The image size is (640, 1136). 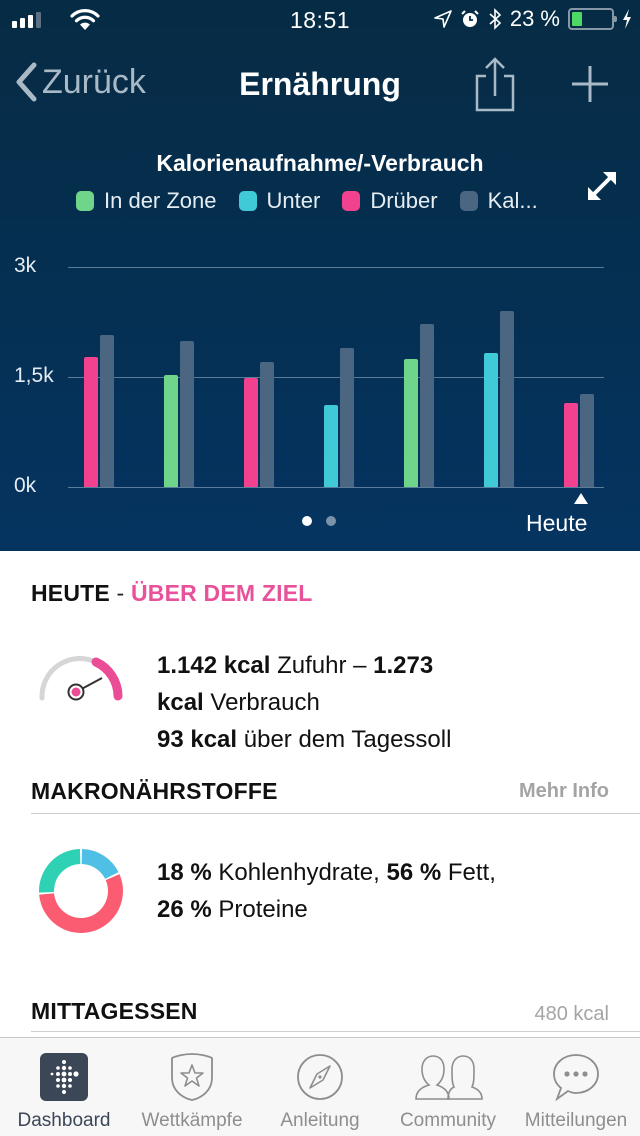 What do you see at coordinates (146, 201) in the screenshot?
I see `legend-in-zone: In der Zone` at bounding box center [146, 201].